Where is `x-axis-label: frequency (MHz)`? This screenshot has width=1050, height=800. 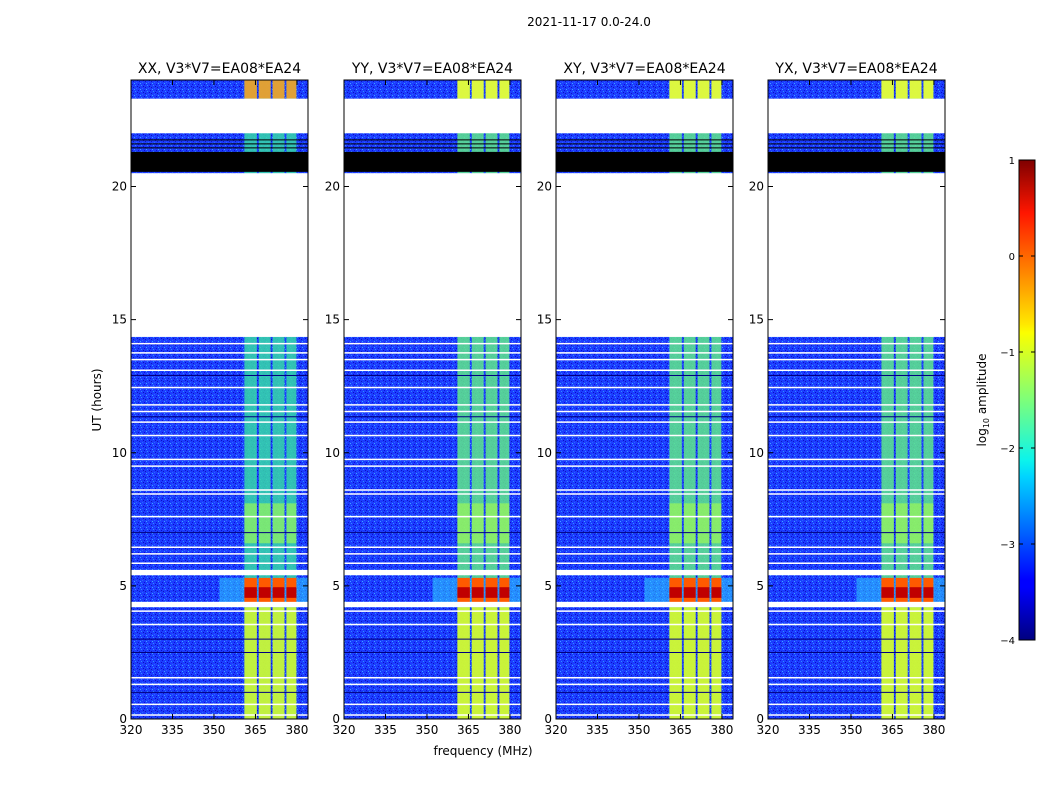 x-axis-label: frequency (MHz) is located at coordinates (482, 751).